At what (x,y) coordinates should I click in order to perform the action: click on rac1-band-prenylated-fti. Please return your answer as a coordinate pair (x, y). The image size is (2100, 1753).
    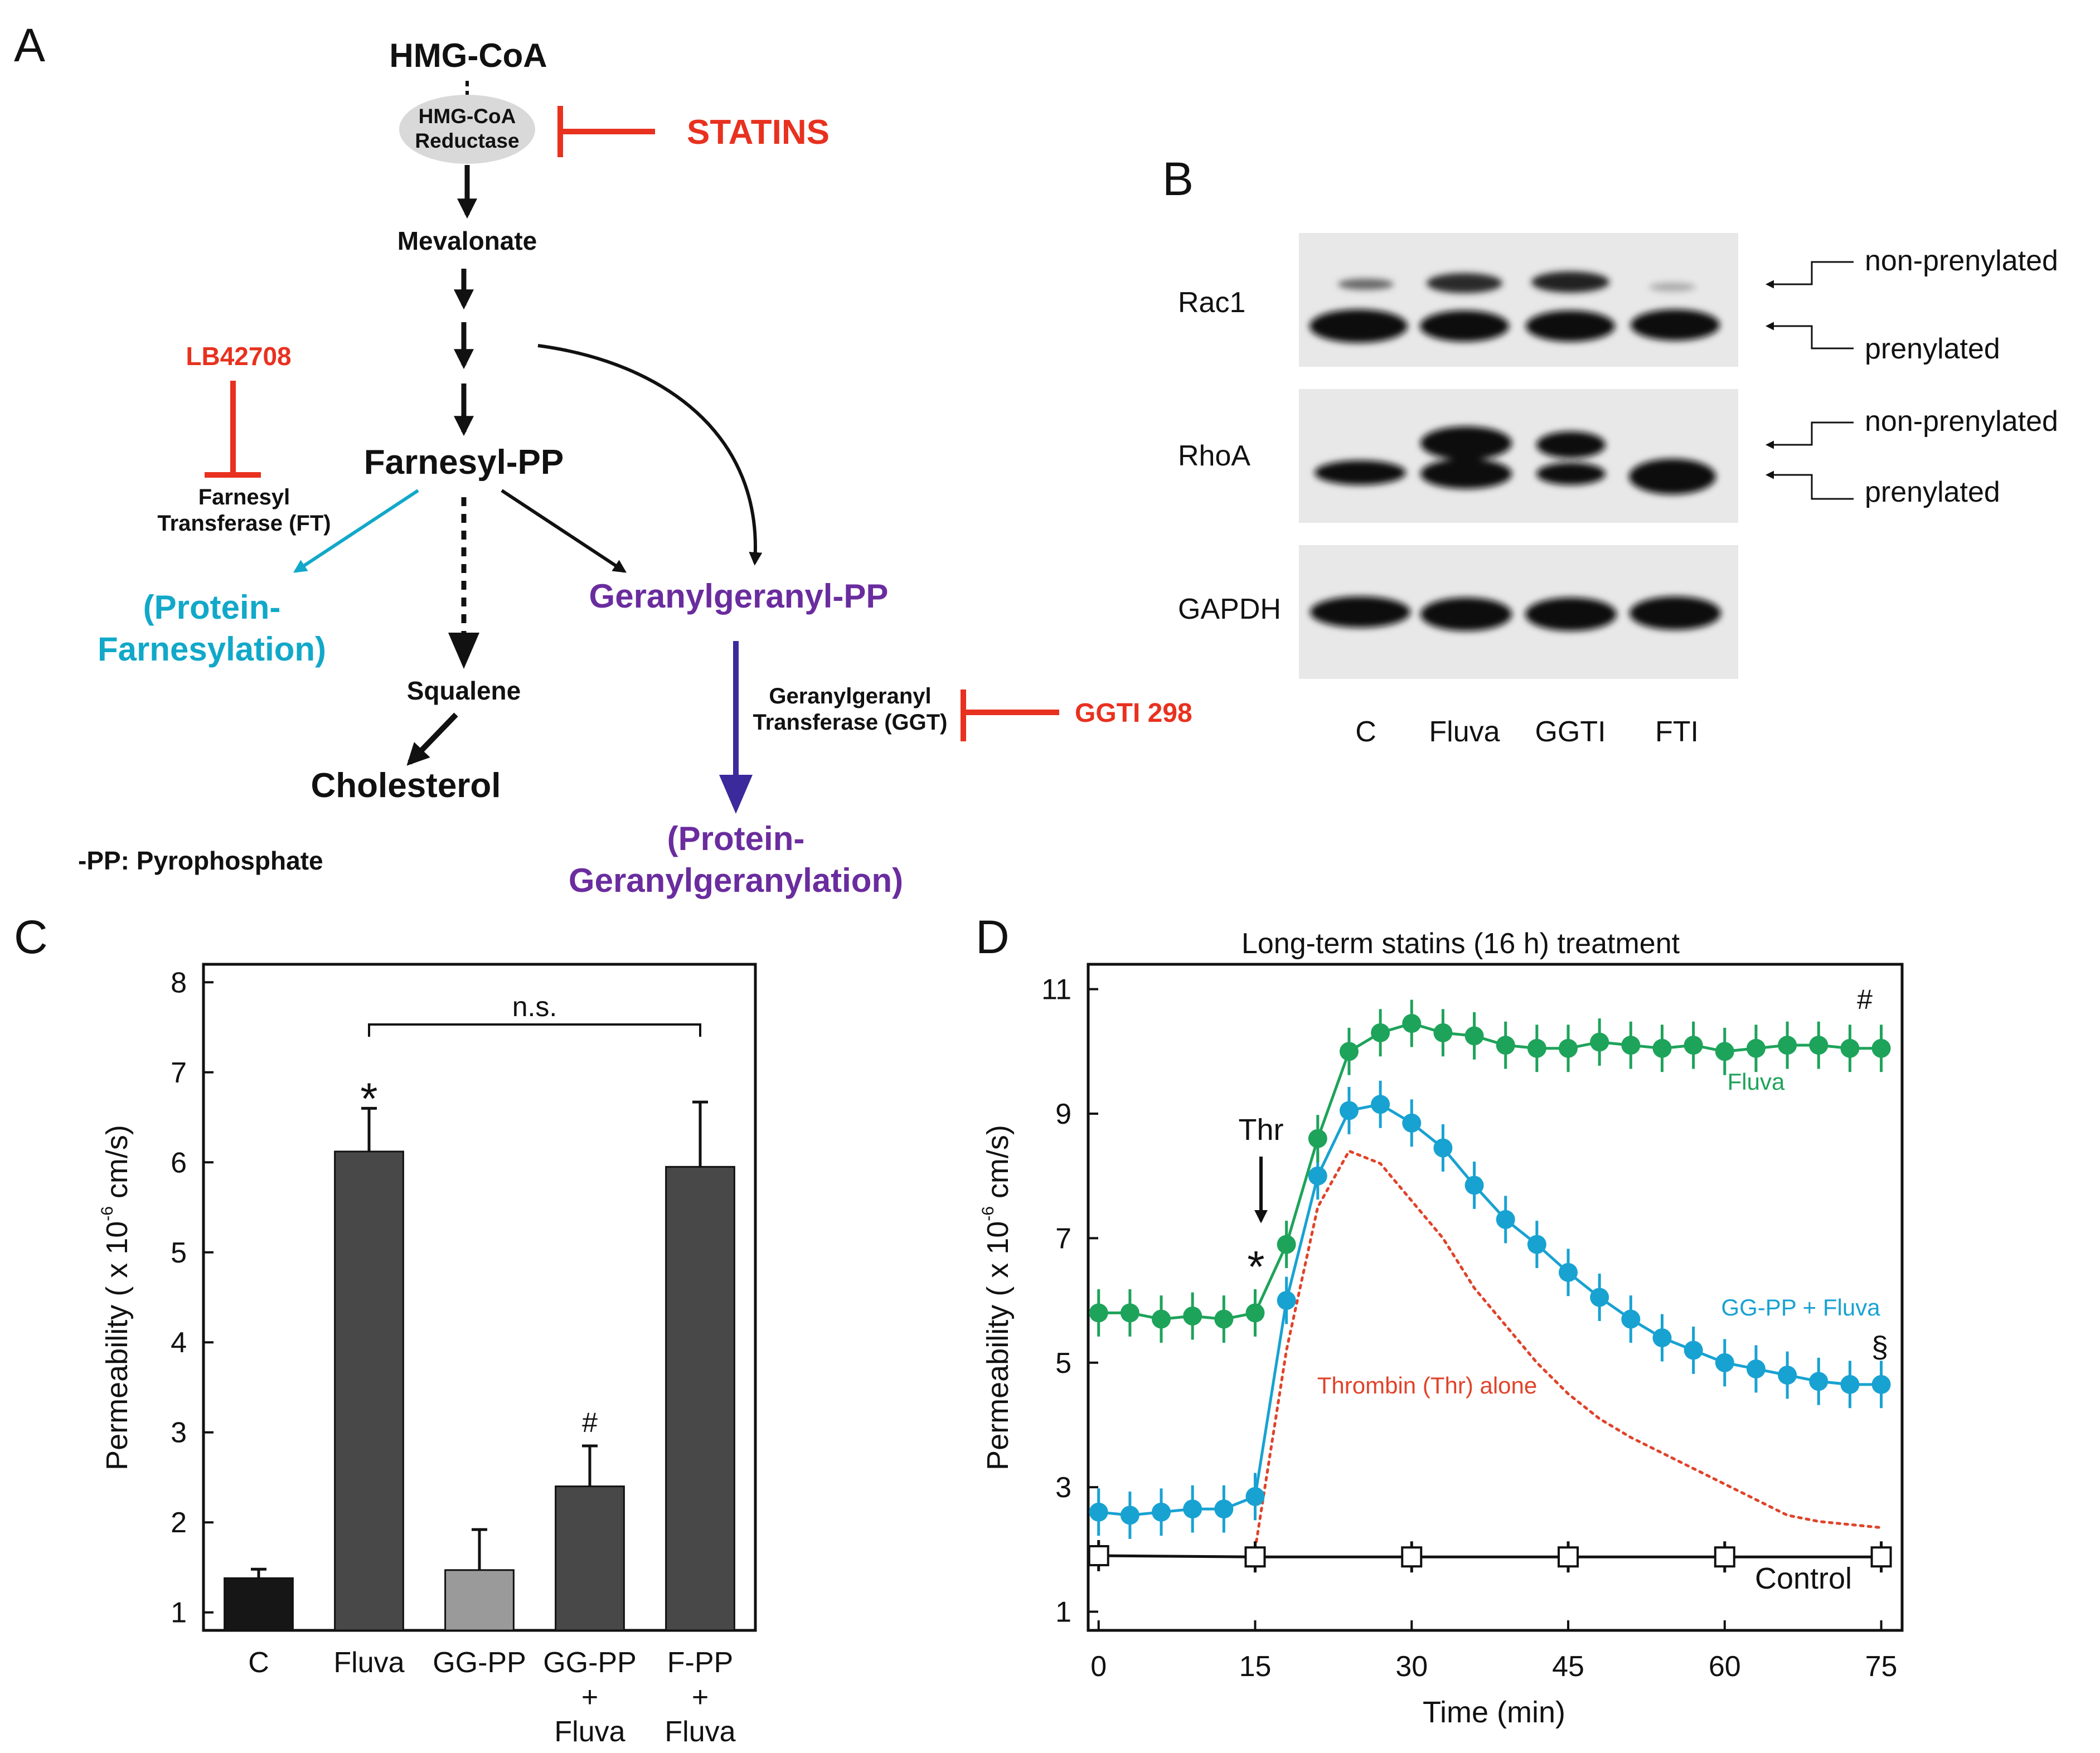
    Looking at the image, I should click on (1675, 325).